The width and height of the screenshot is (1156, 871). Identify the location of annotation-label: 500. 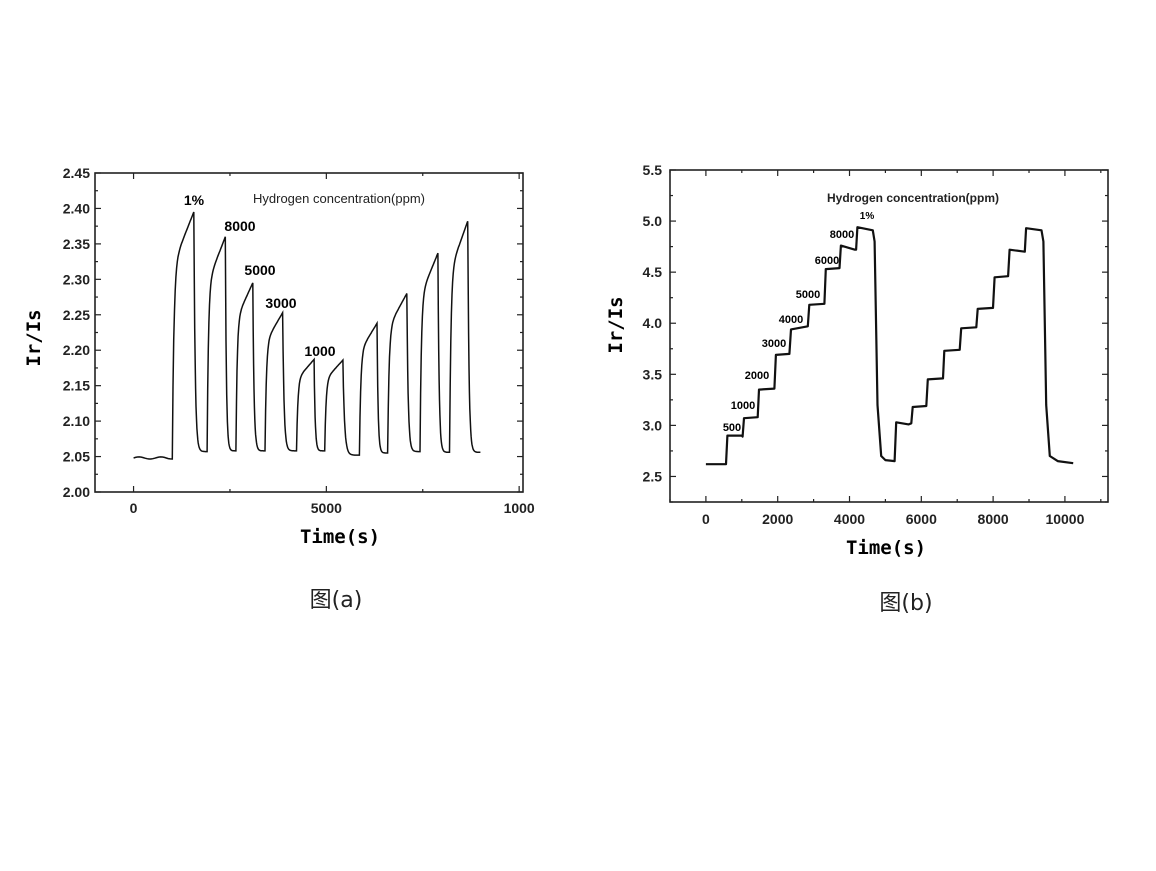
(732, 428).